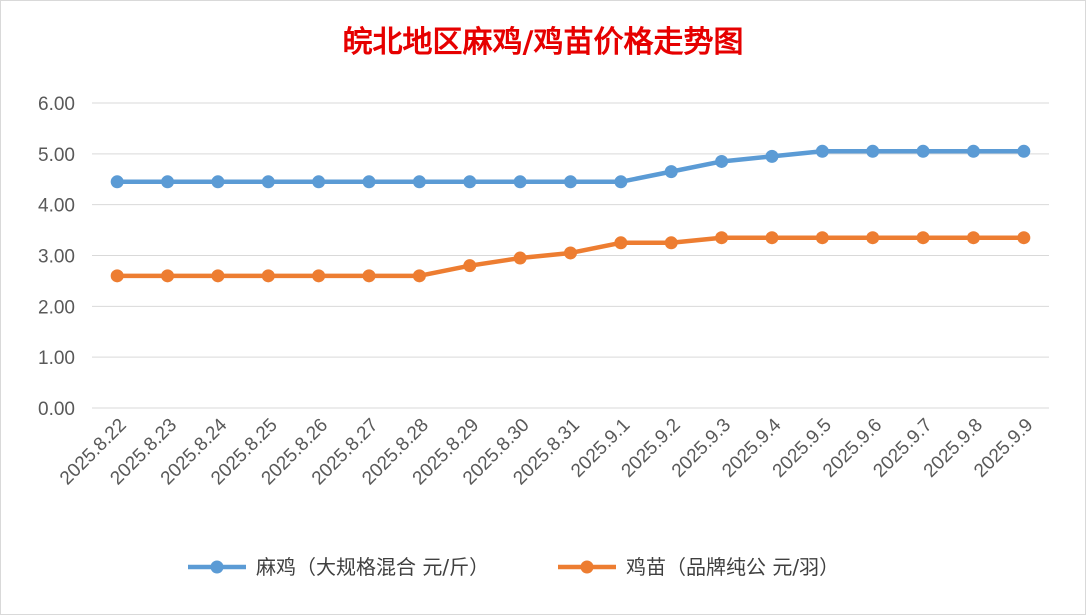 This screenshot has height=615, width=1086. I want to click on y-tick-label: 1.00, so click(56, 358).